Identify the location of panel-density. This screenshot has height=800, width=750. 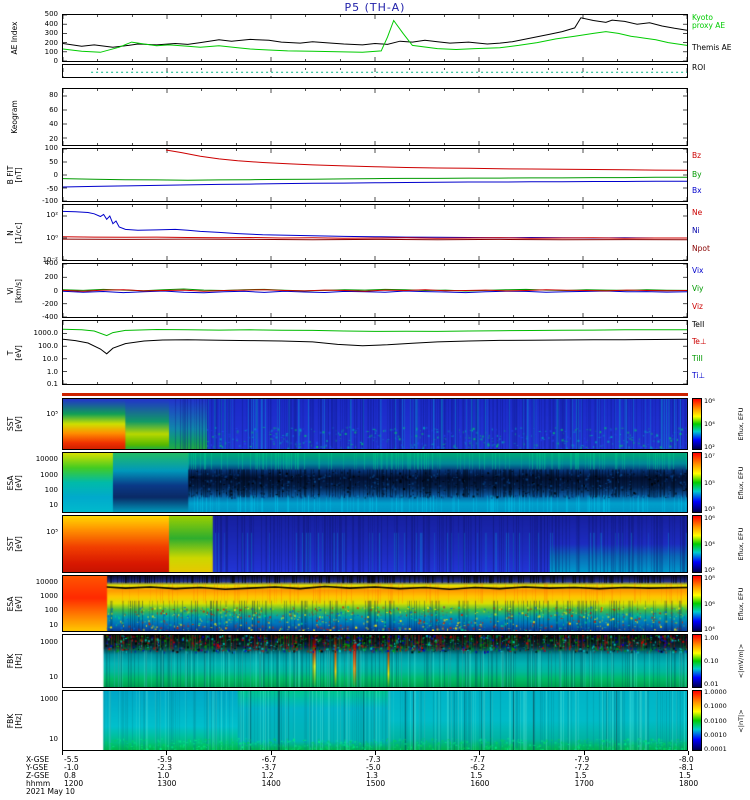
(375, 232).